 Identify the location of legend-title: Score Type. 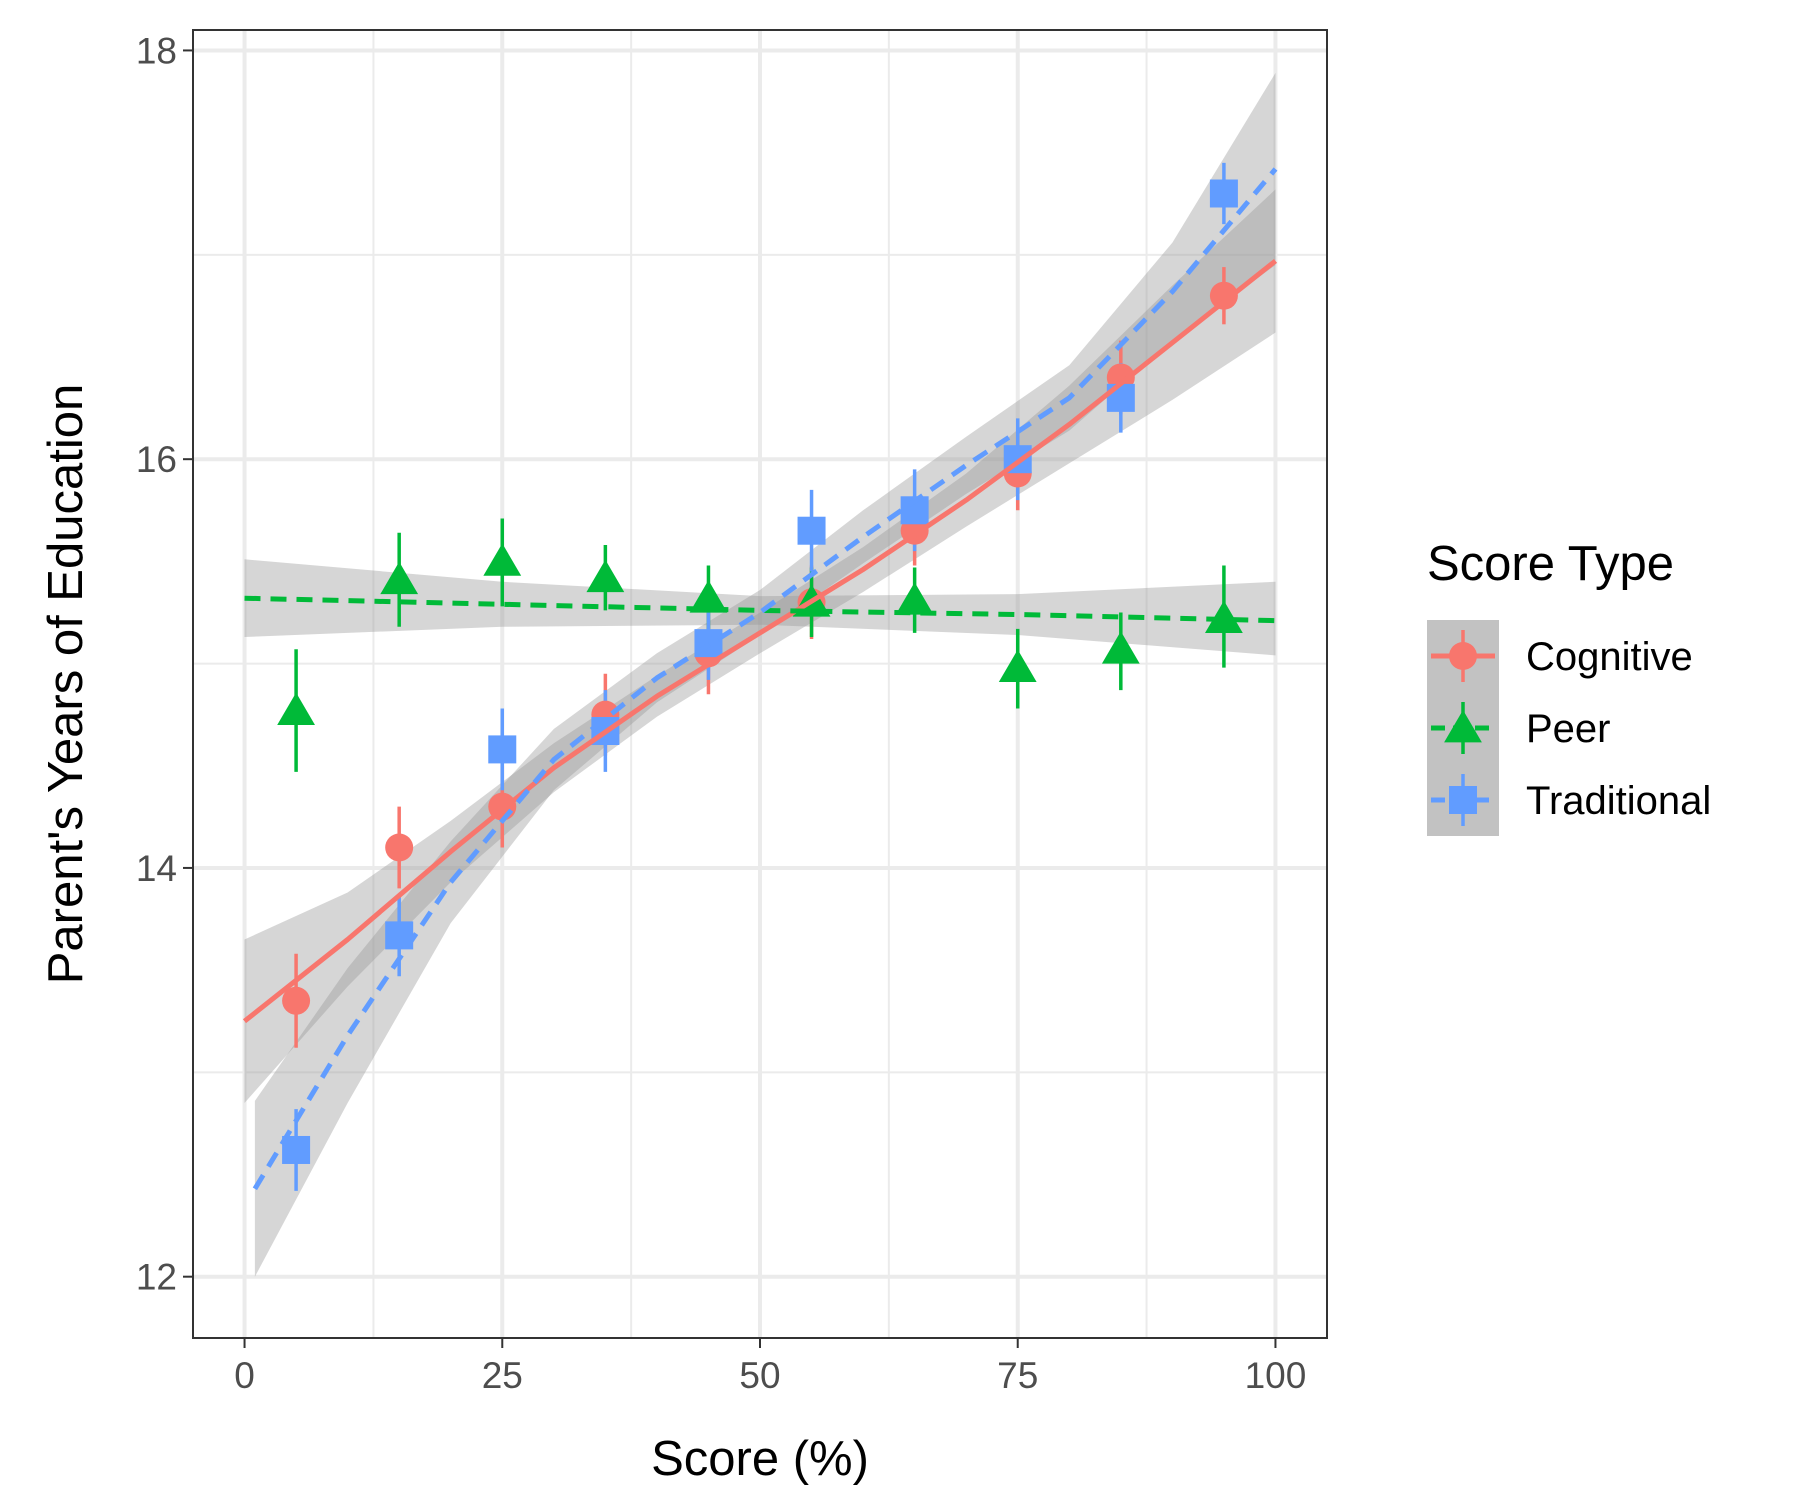
(1550, 564).